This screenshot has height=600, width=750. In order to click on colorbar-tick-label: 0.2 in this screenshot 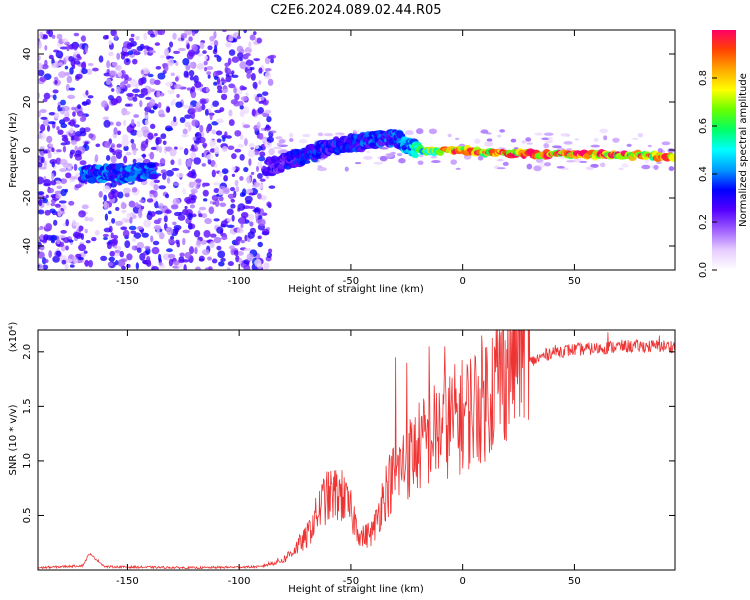, I will do `click(703, 222)`.